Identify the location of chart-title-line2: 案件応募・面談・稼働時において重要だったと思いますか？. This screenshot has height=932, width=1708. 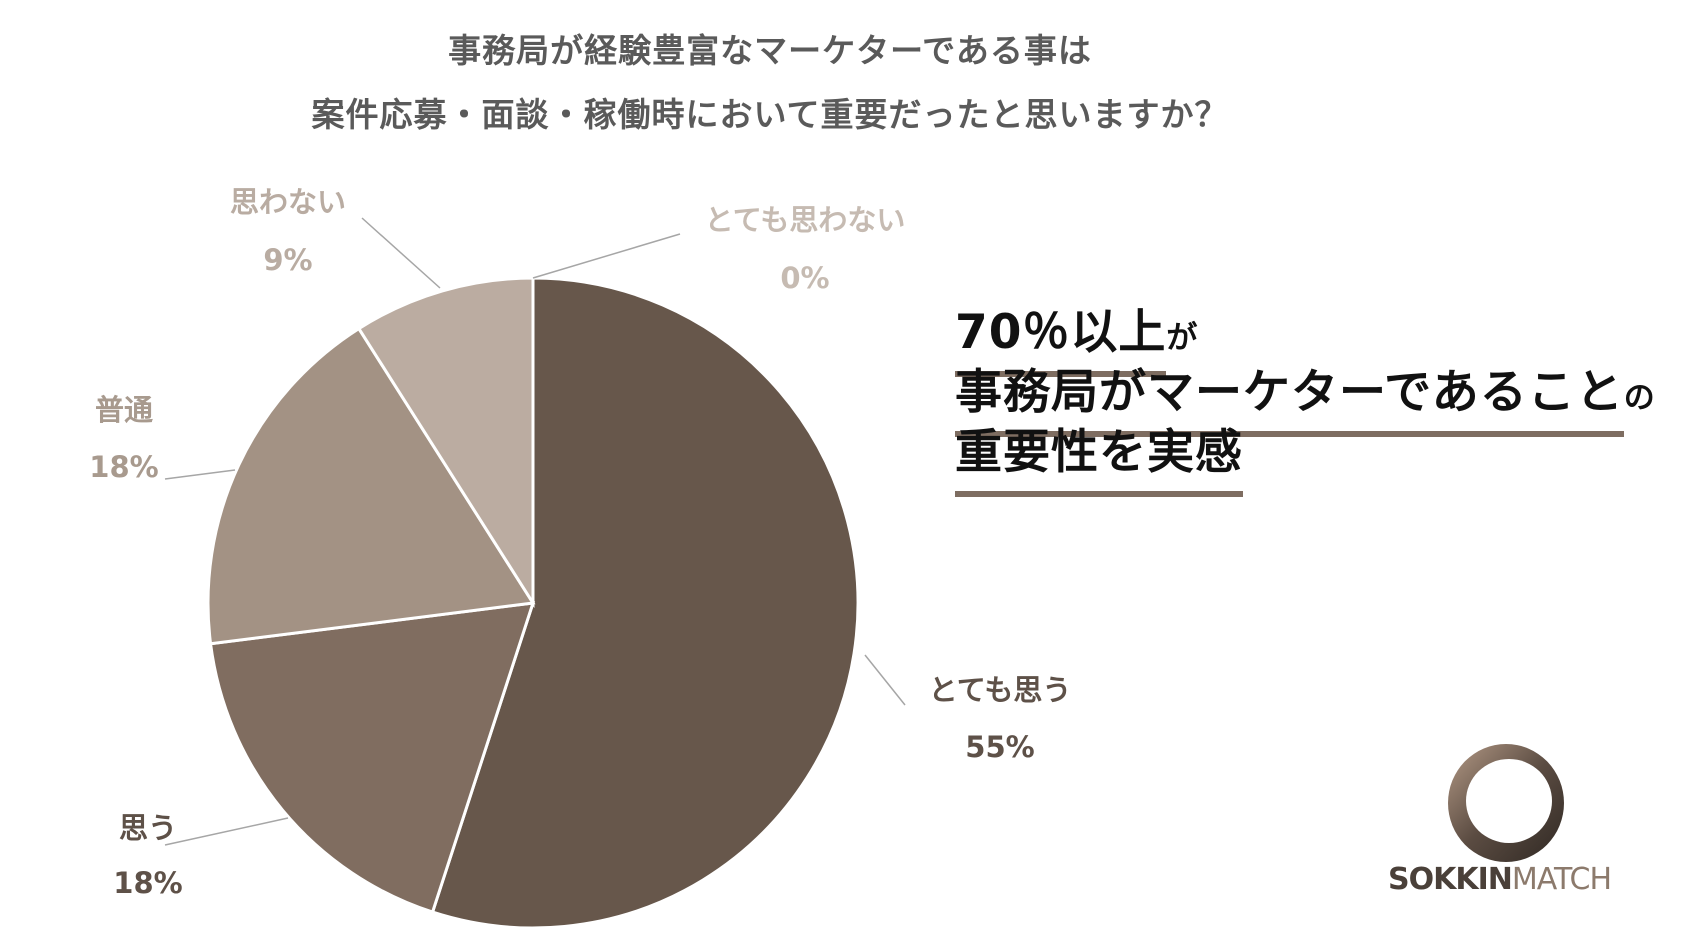
(770, 114).